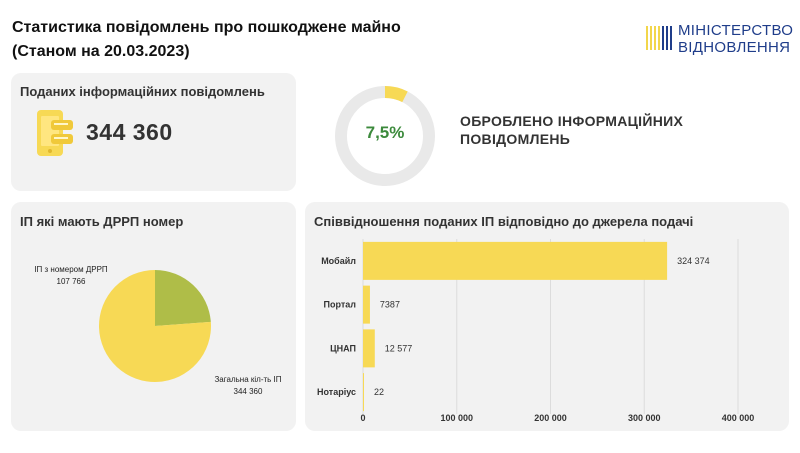 This screenshot has width=800, height=453. I want to click on processed-donut-chart, so click(385, 136).